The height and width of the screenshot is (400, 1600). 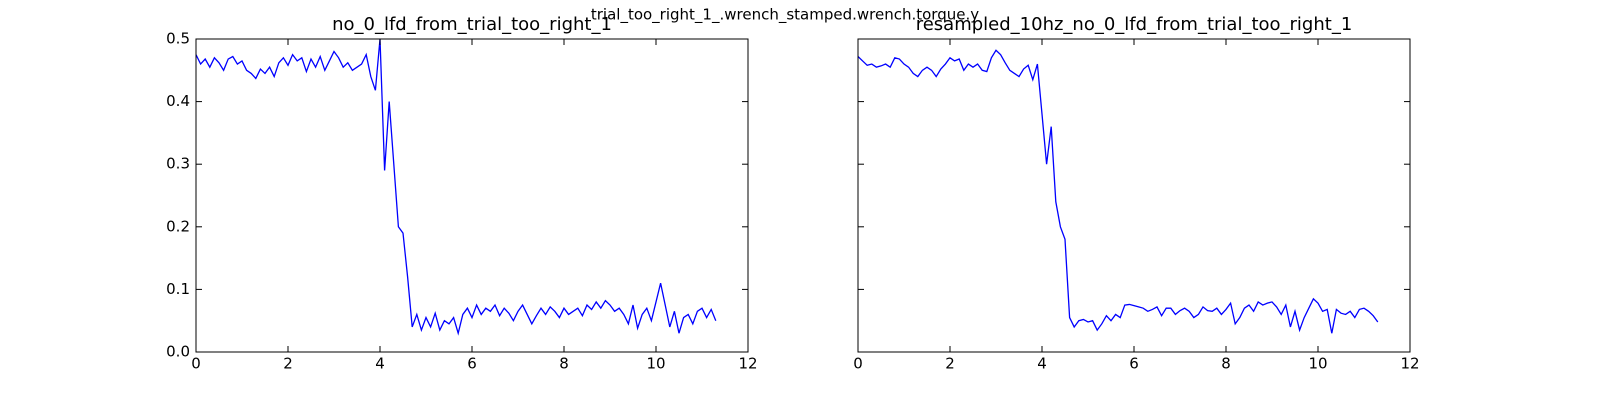 What do you see at coordinates (472, 24) in the screenshot?
I see `chart-title: no_0_lfd_from_trial_too_right_1` at bounding box center [472, 24].